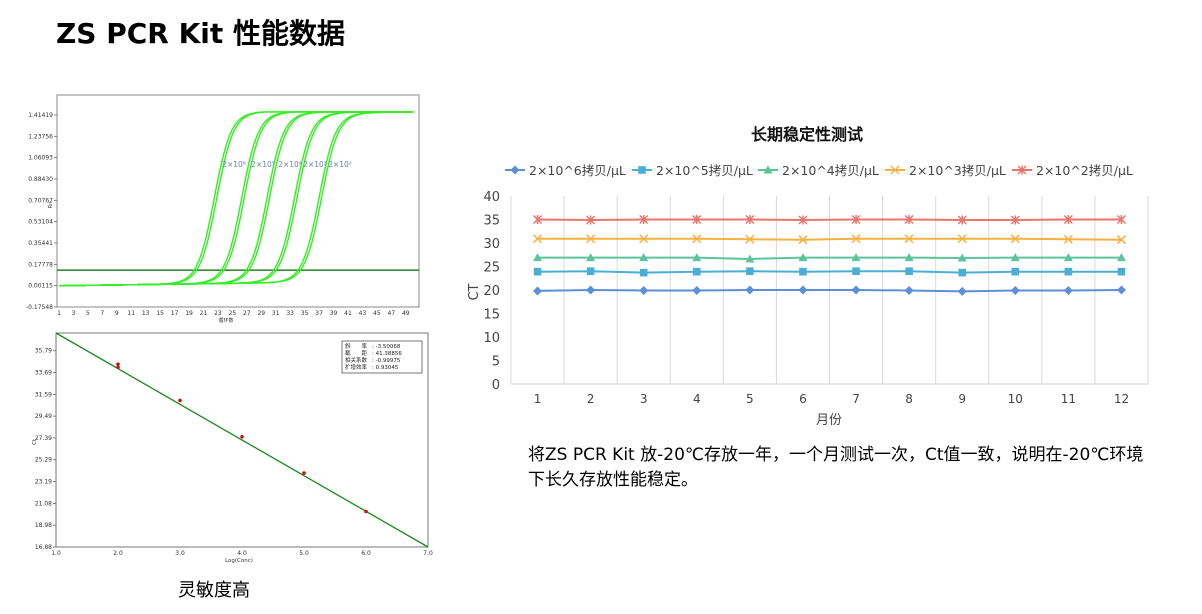 Image resolution: width=1202 pixels, height=614 pixels. I want to click on amp-y-tick-label: 0.00115, so click(40, 286).